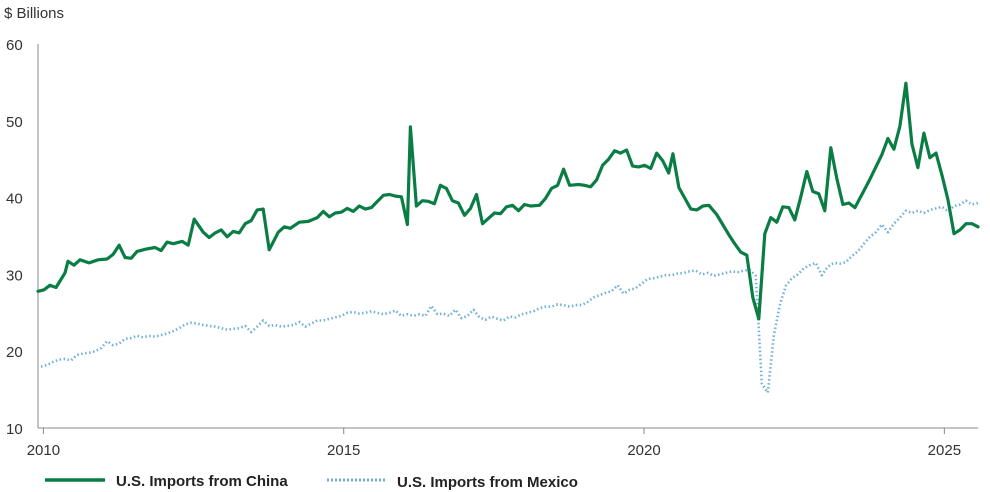 This screenshot has width=990, height=492. What do you see at coordinates (34, 13) in the screenshot?
I see `y-axis-unit-label: $ Billions` at bounding box center [34, 13].